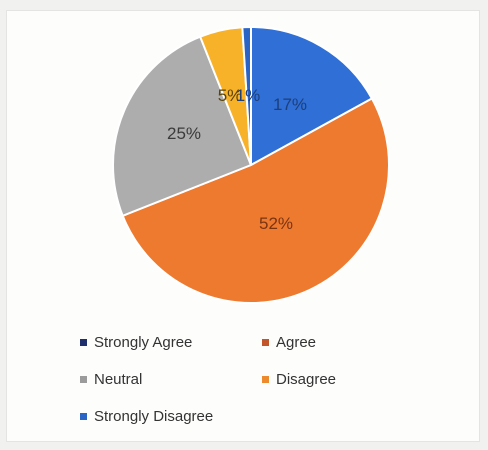 This screenshot has width=488, height=450. I want to click on legend-item-disagree: Disagree, so click(299, 379).